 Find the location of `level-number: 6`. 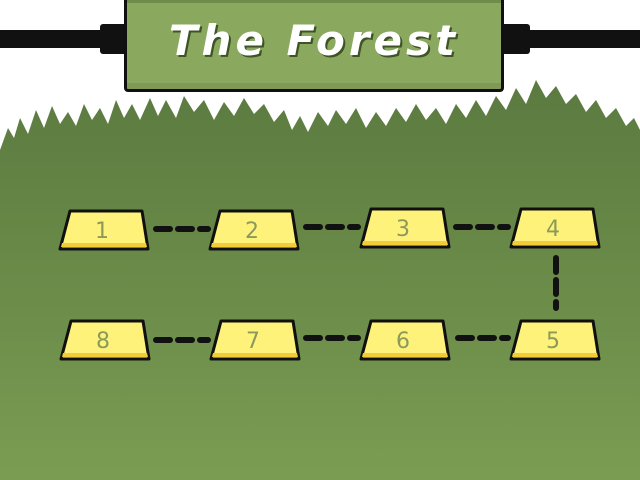

level-number: 6 is located at coordinates (403, 341).